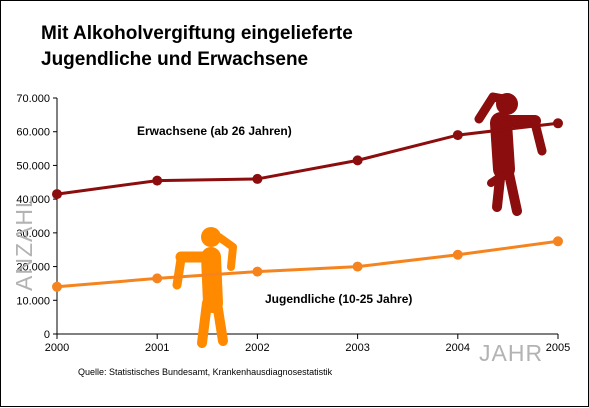  I want to click on x-tick-label: 2000, so click(57, 348).